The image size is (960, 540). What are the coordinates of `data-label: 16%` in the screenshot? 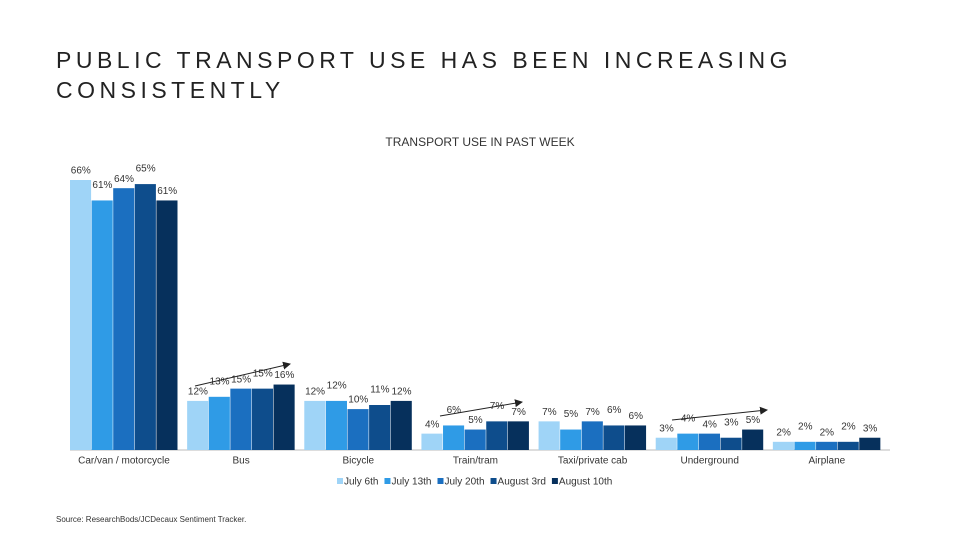 It's located at (284, 375).